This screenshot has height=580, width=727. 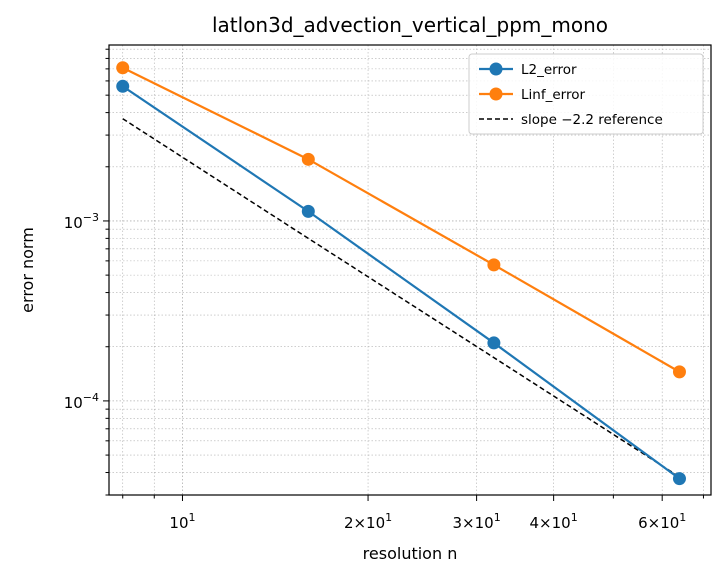 I want to click on legend-label-l2-error: L2_error, so click(x=549, y=70).